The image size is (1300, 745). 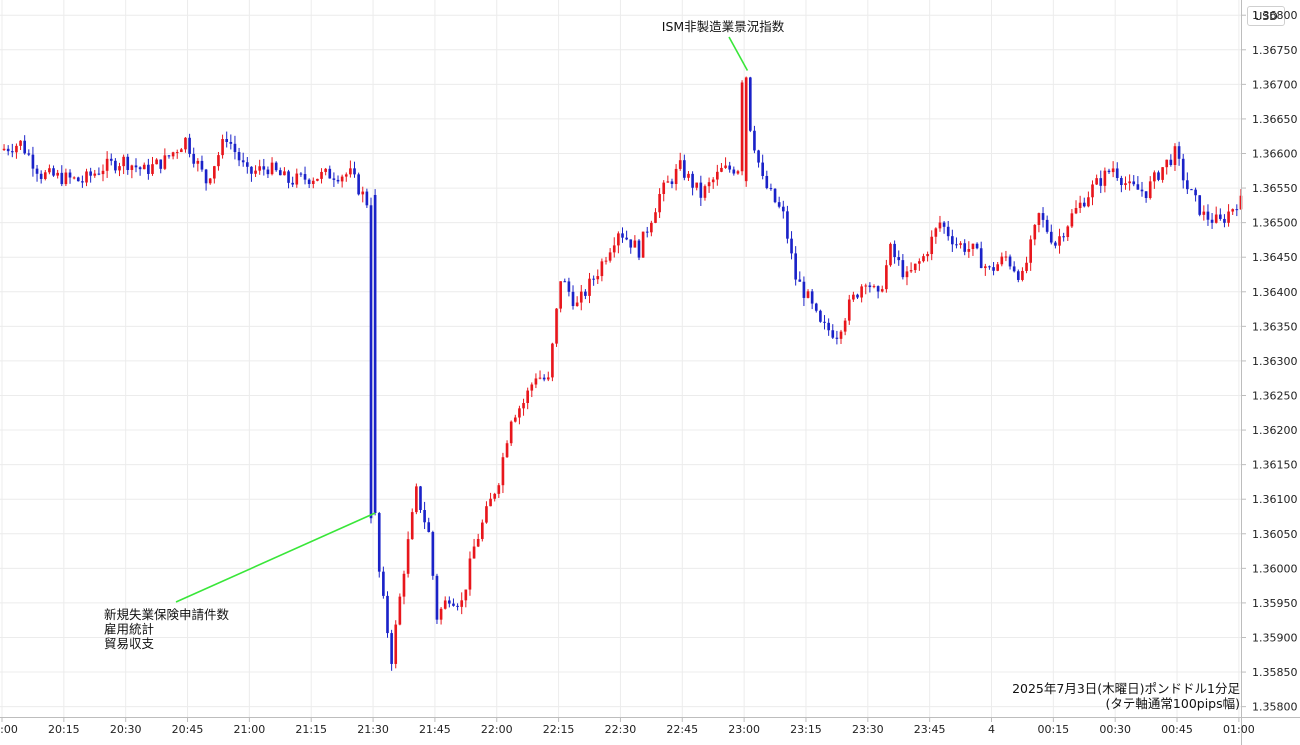 What do you see at coordinates (64, 729) in the screenshot?
I see `time-tick-label: 20:15` at bounding box center [64, 729].